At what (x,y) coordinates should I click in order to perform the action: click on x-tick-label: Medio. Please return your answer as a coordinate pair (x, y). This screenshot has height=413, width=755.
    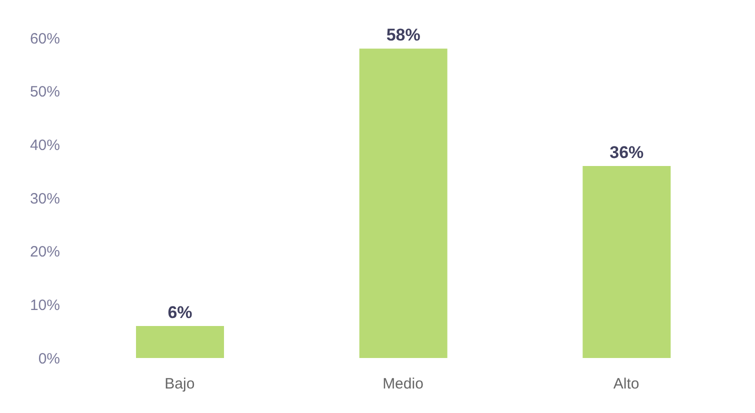
    Looking at the image, I should click on (403, 384).